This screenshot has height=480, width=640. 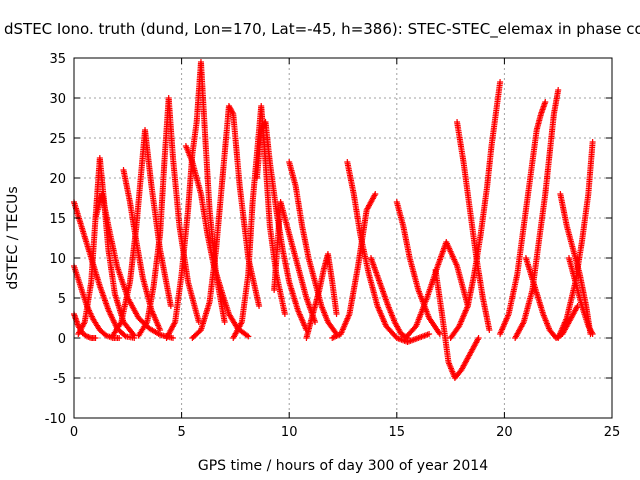 I want to click on x-tick-label: 20, so click(x=504, y=432).